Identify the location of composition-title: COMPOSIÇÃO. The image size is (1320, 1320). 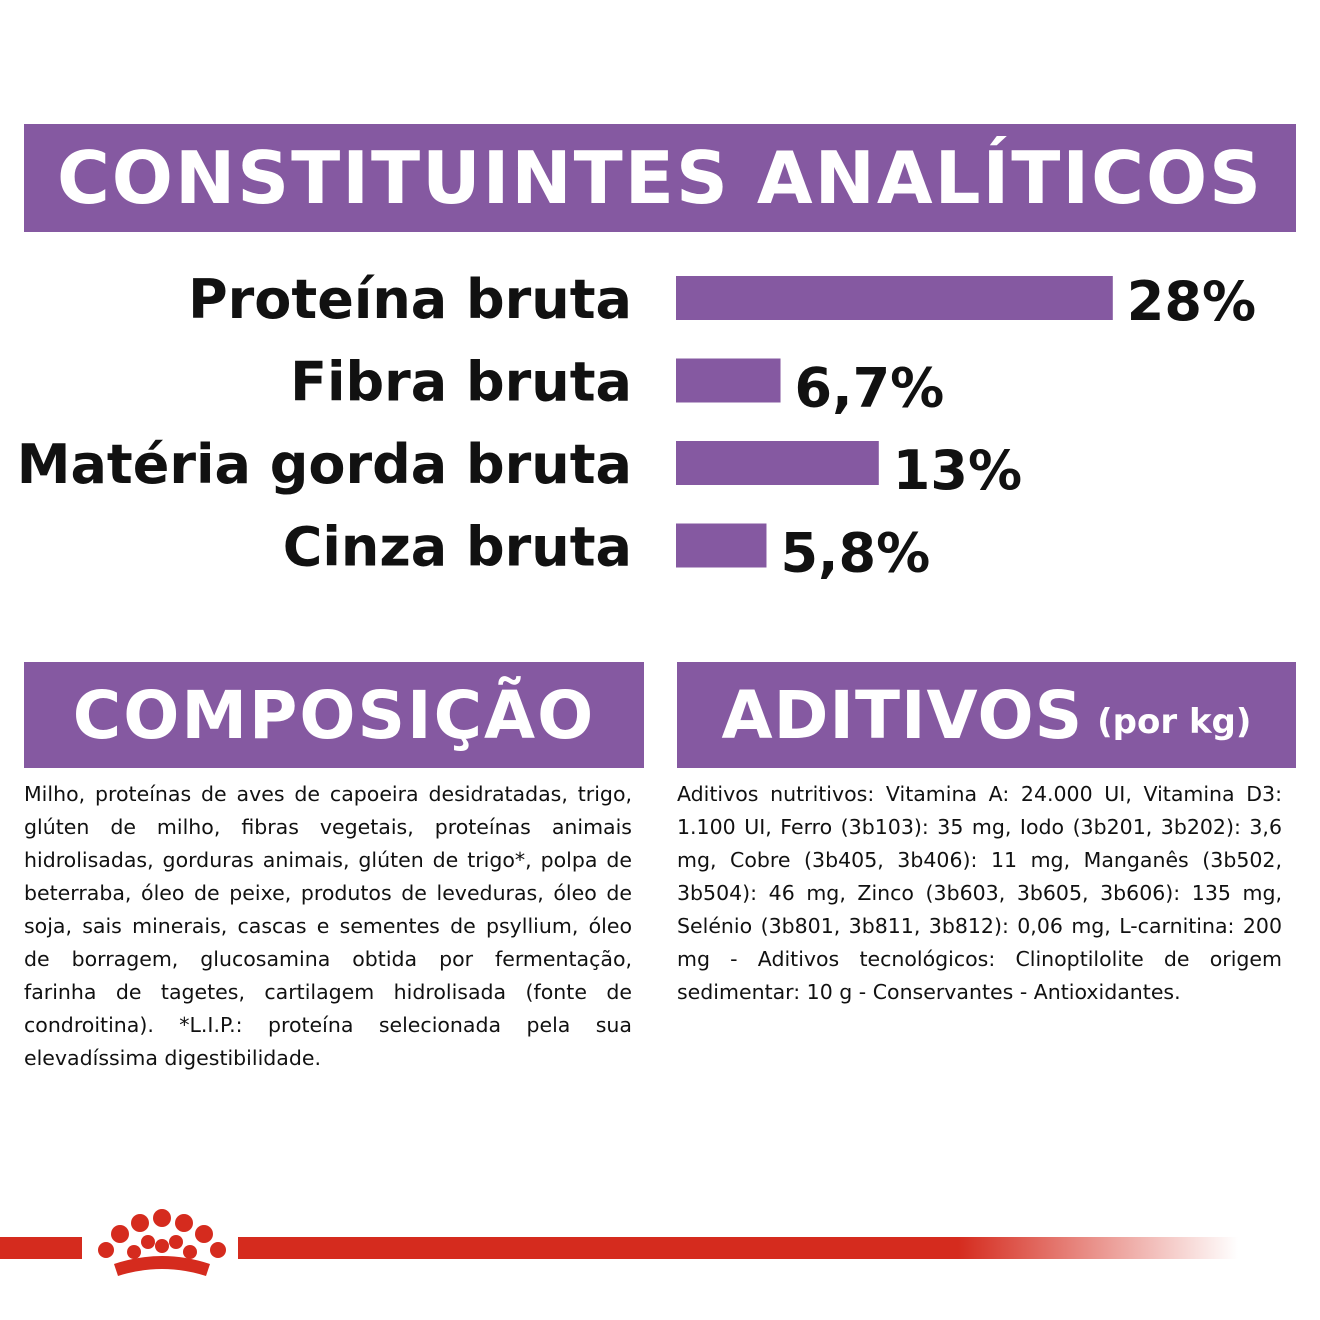
(334, 715).